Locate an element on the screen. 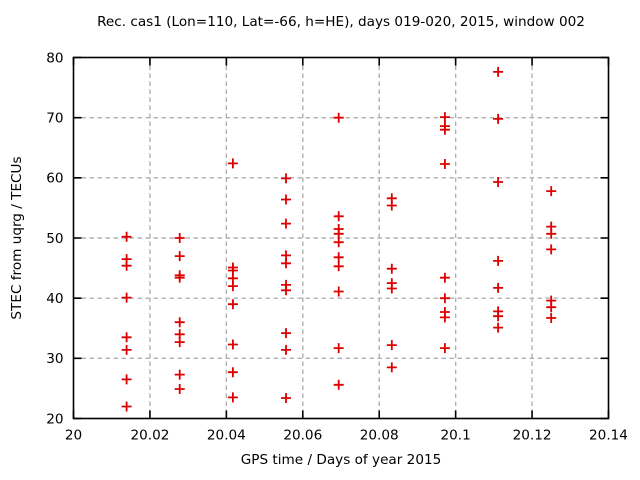 The height and width of the screenshot is (480, 640). x-tick-label: 20.08 is located at coordinates (379, 436).